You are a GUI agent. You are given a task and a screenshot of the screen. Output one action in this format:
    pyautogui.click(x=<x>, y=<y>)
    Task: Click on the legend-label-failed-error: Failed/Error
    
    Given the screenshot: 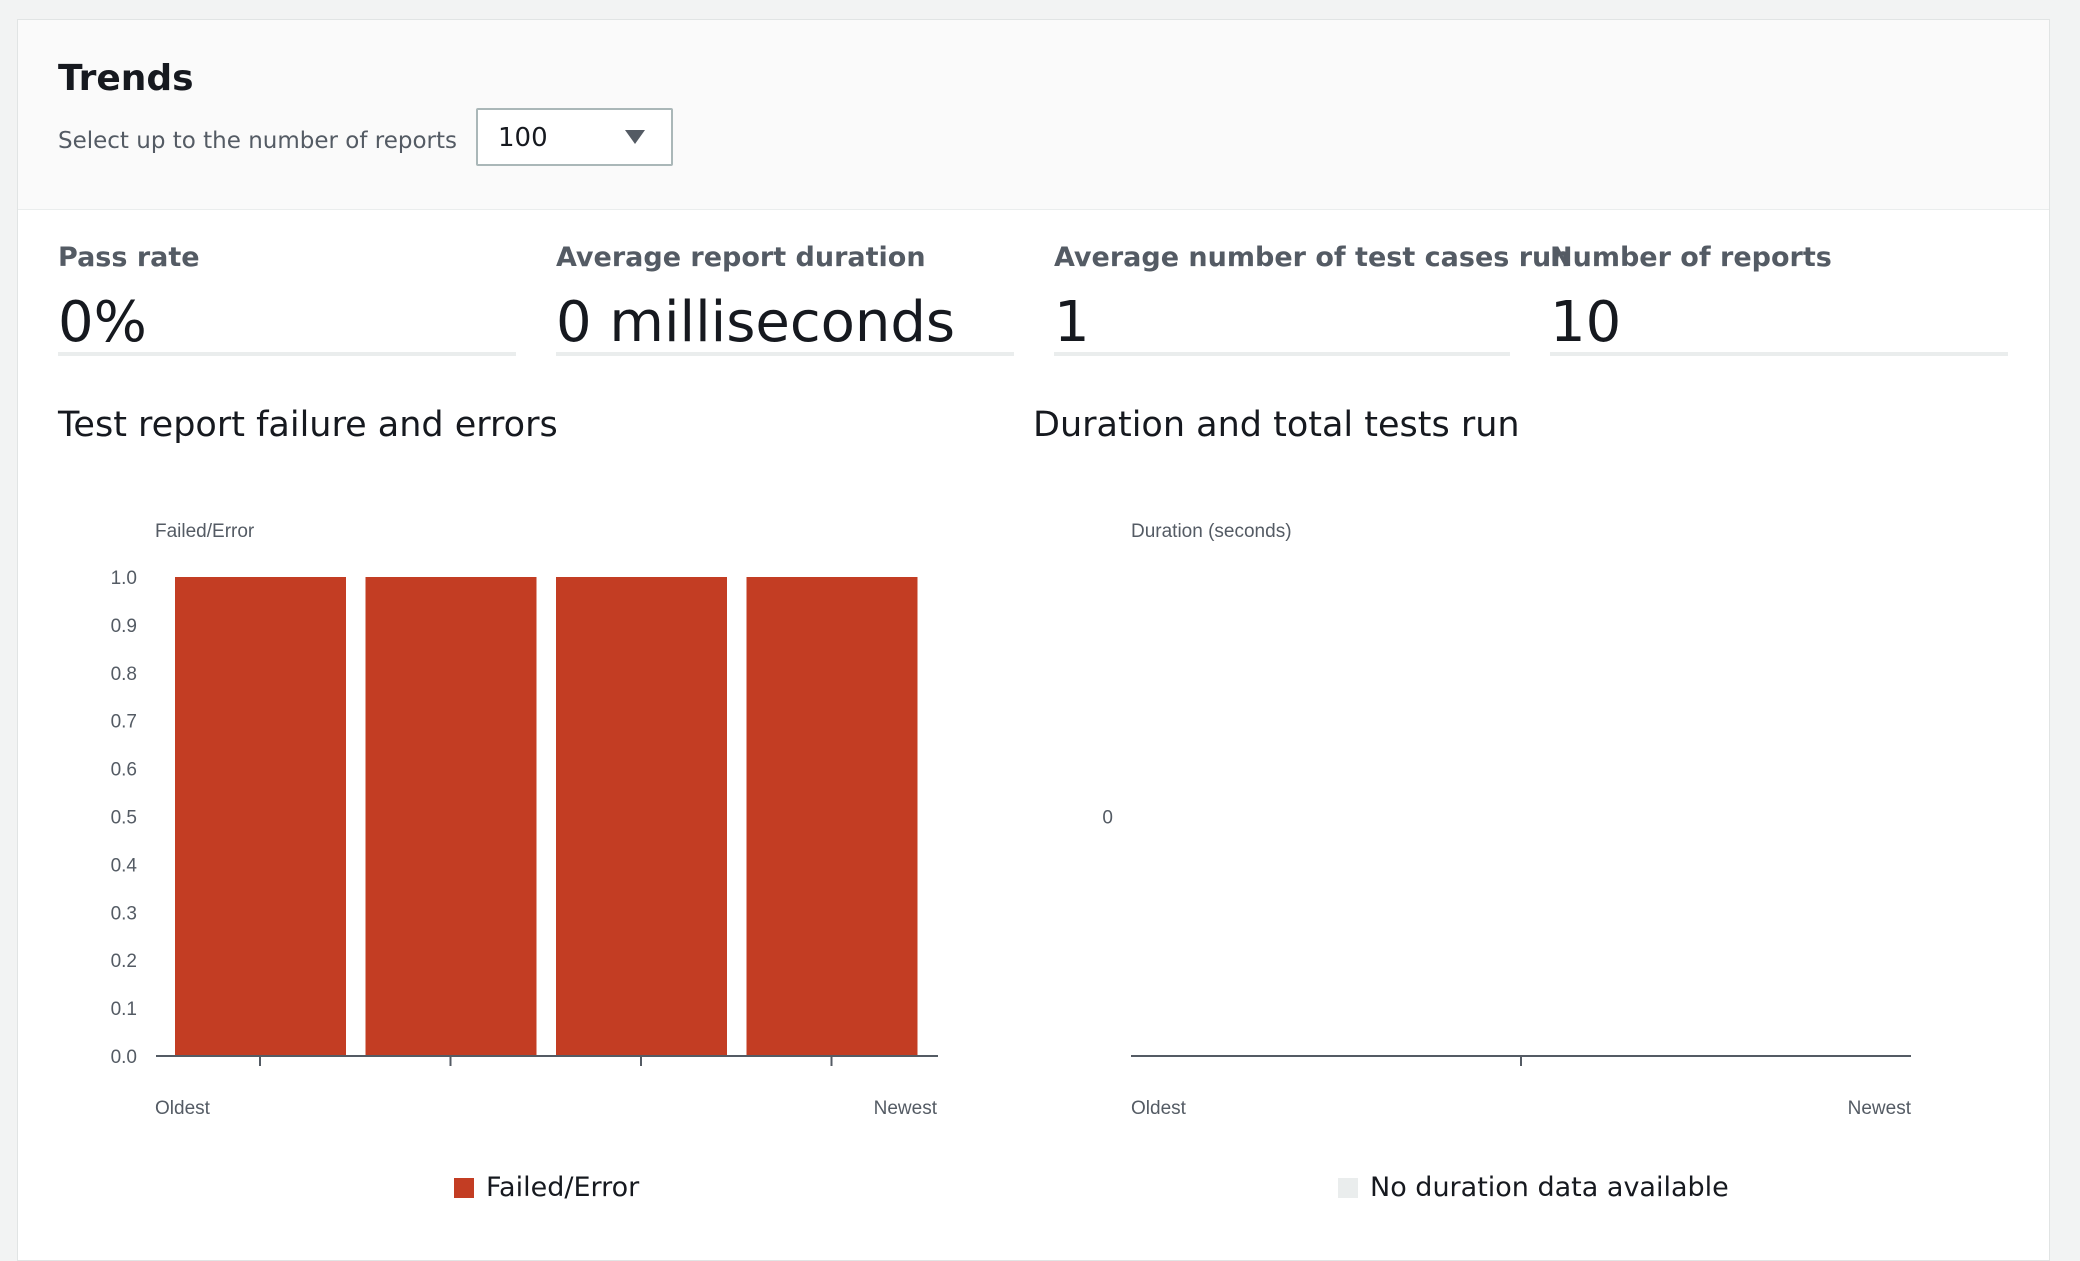 What is the action you would take?
    pyautogui.click(x=563, y=1187)
    